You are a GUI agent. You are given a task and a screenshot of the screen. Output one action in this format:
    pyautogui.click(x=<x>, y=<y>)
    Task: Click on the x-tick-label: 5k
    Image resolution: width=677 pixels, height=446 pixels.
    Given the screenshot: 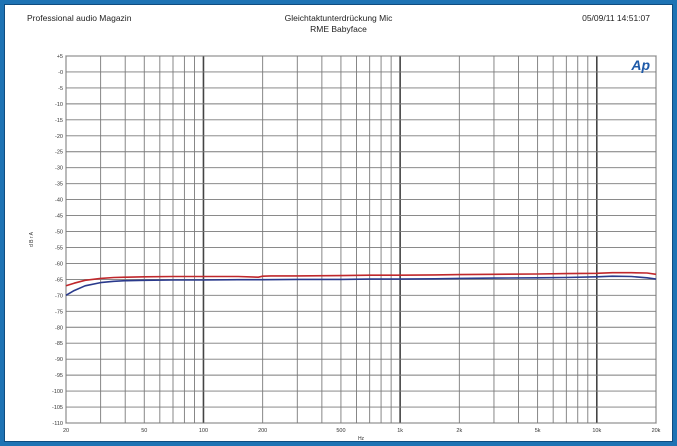 What is the action you would take?
    pyautogui.click(x=538, y=431)
    